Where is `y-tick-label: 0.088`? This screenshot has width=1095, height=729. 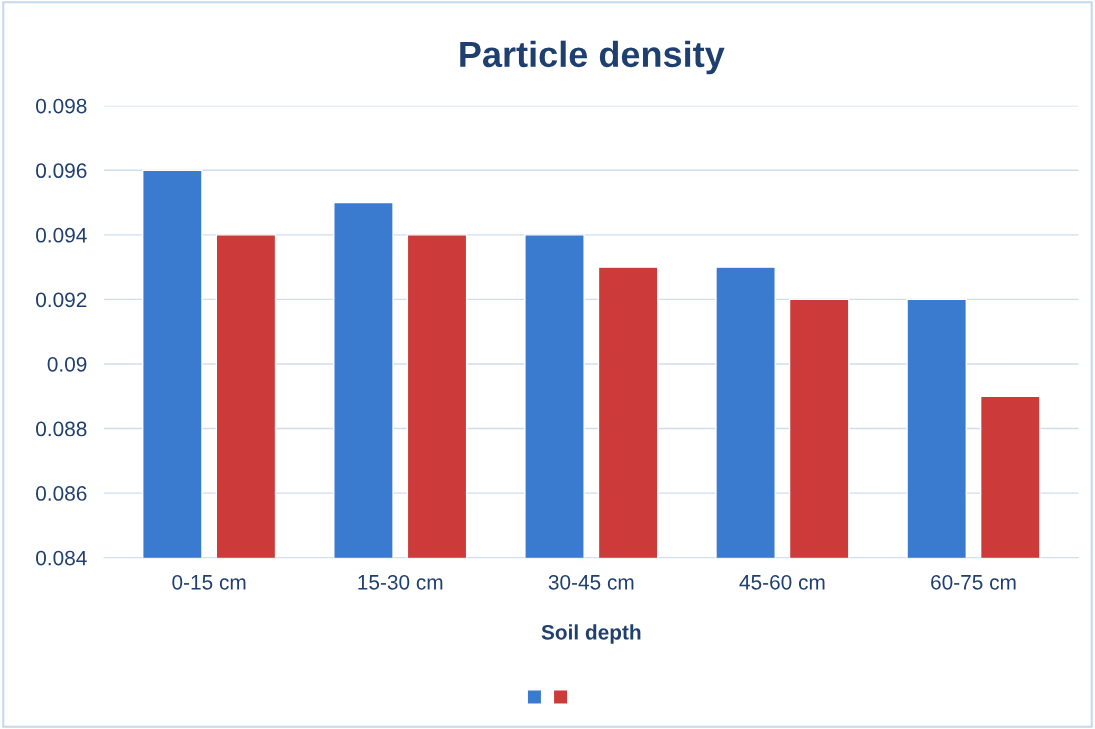
y-tick-label: 0.088 is located at coordinates (61, 429).